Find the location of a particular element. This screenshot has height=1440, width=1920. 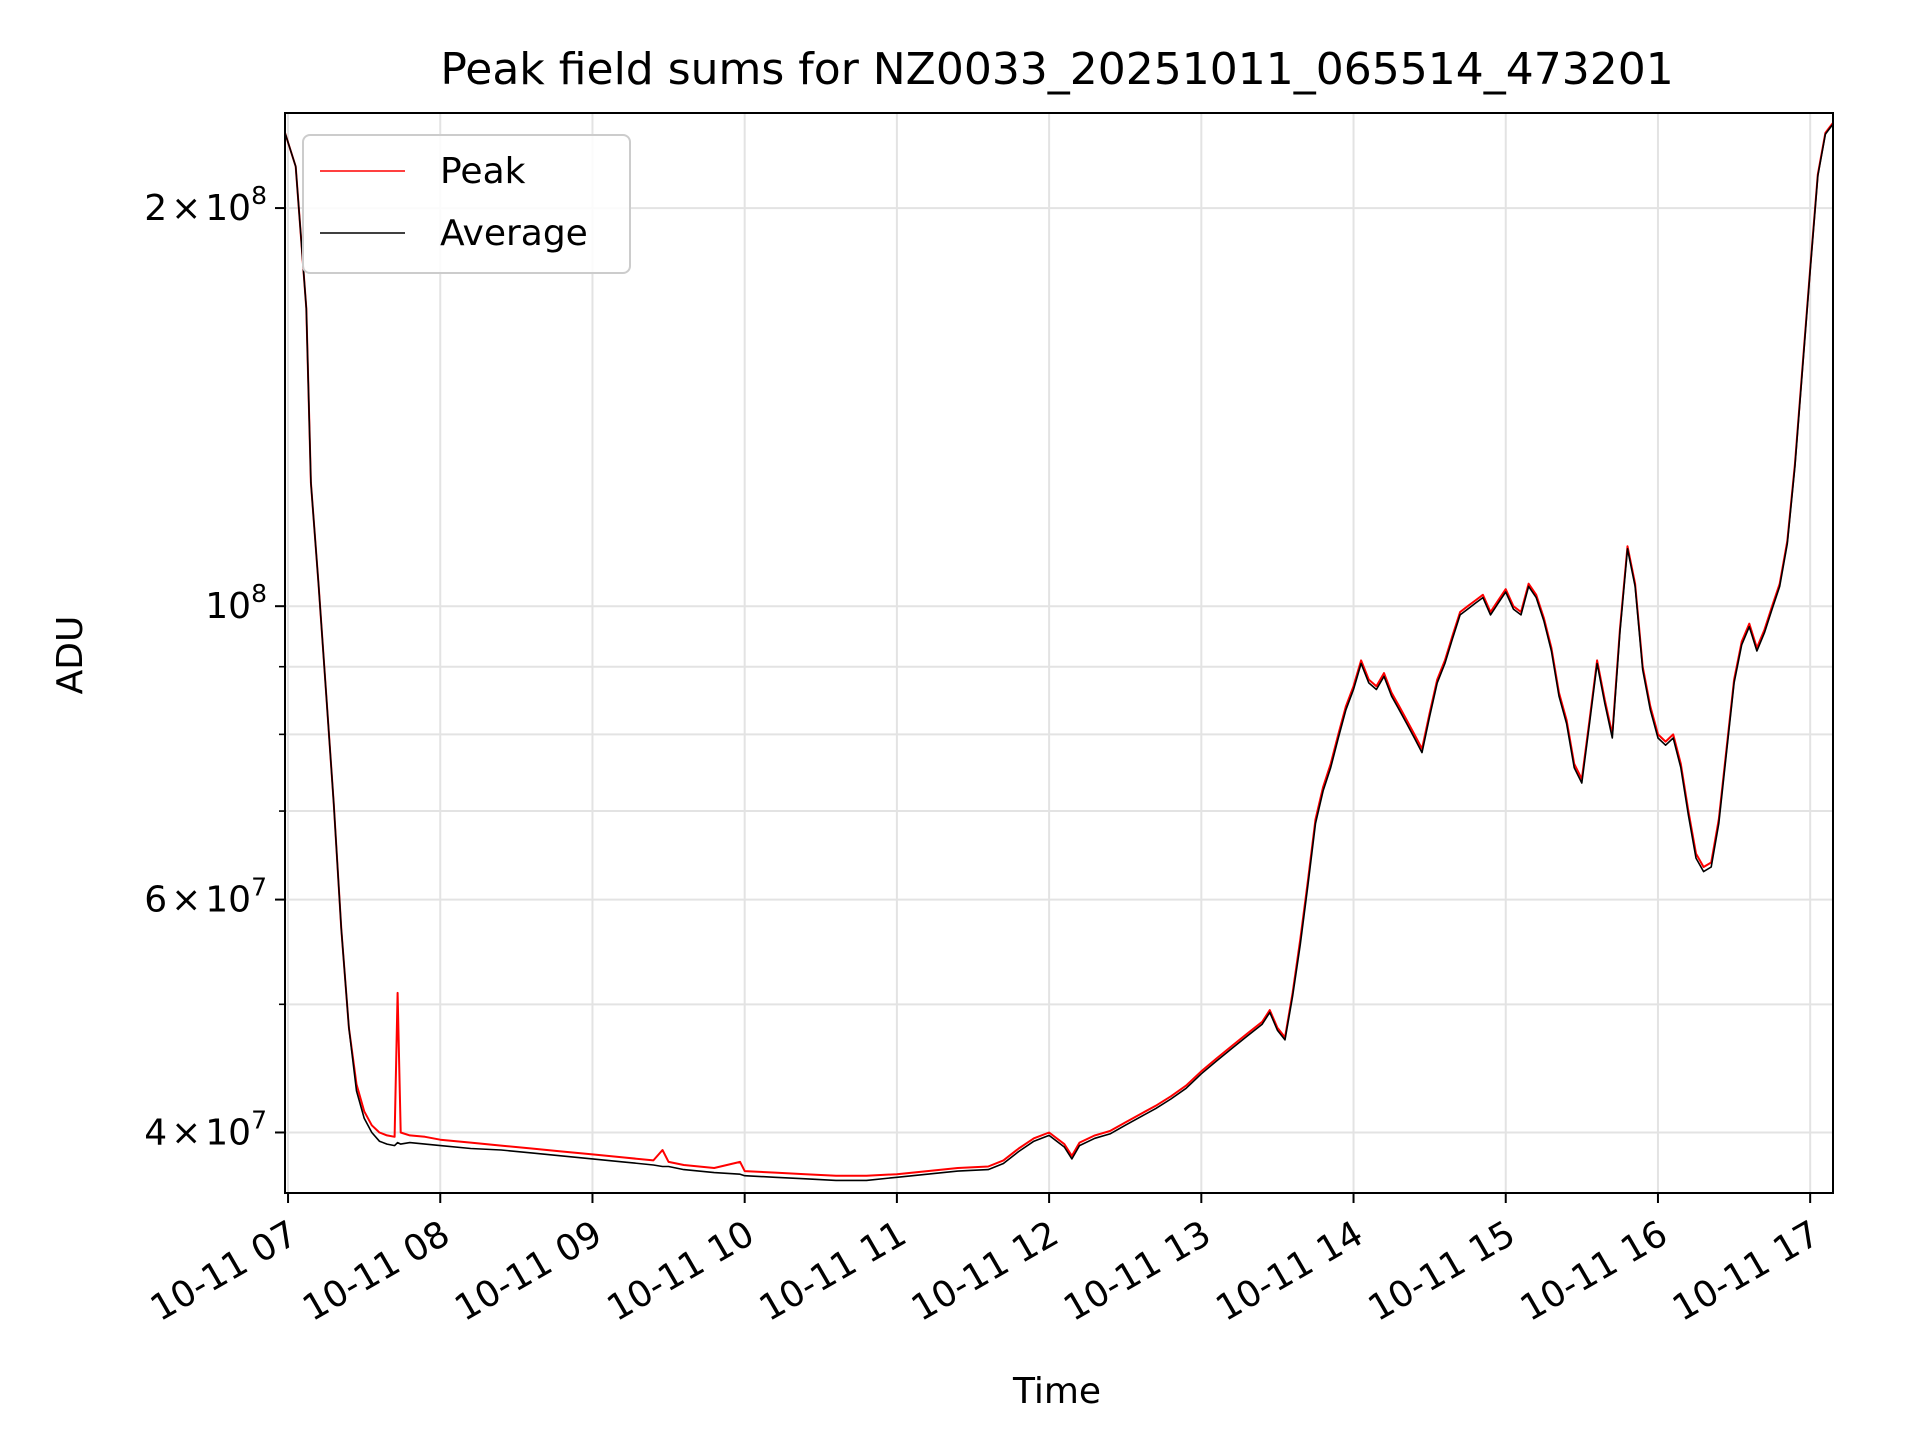

y-tick-label: 108 is located at coordinates (236, 603).